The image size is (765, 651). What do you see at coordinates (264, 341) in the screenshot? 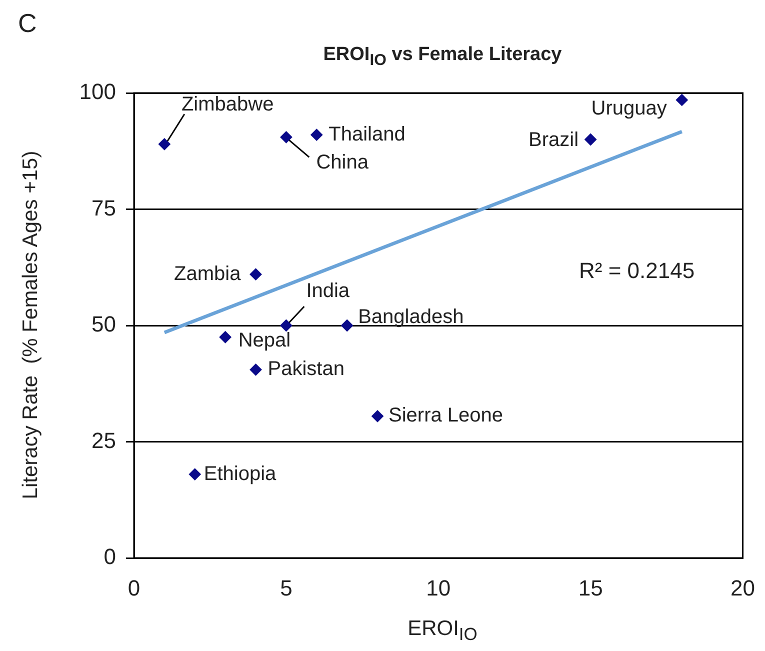
I see `annotation: Nepal` at bounding box center [264, 341].